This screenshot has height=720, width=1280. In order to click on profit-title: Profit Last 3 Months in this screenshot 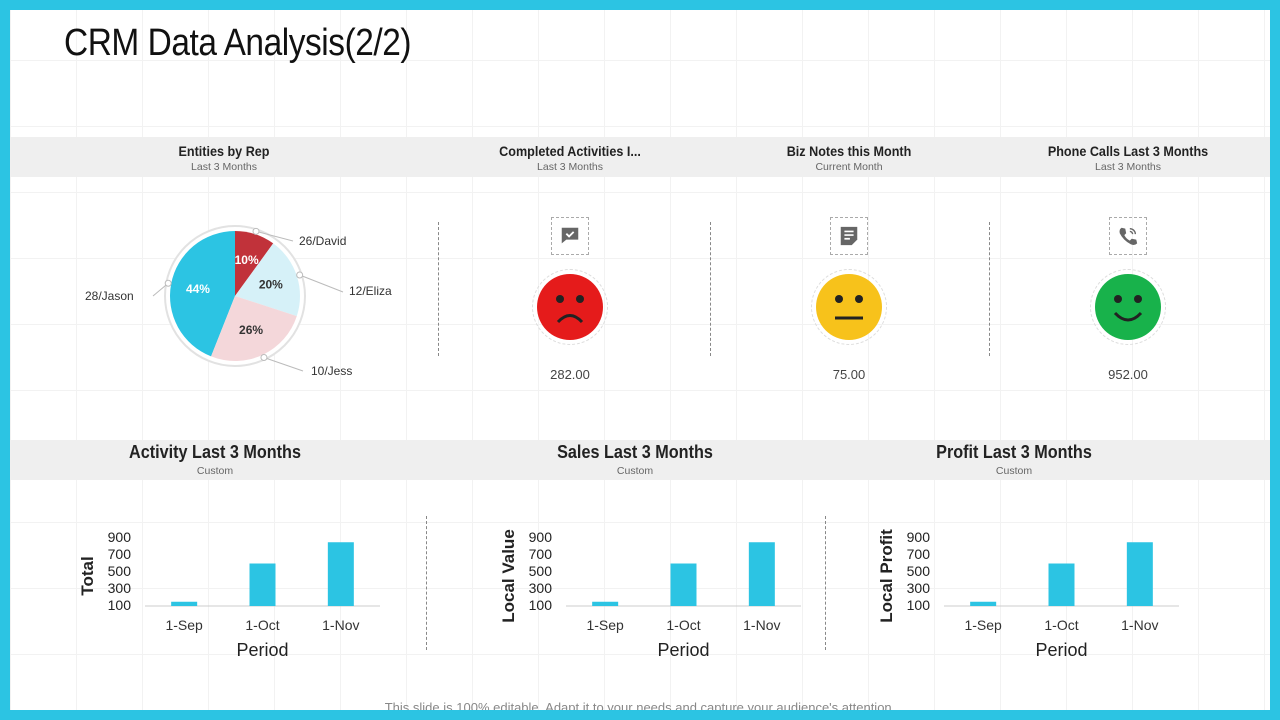, I will do `click(1014, 452)`.